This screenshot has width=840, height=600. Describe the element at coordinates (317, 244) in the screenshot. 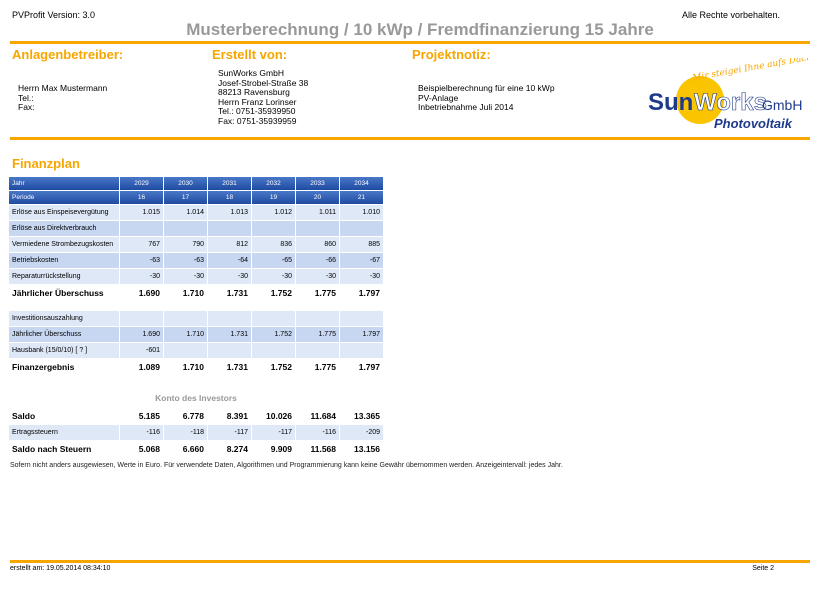

I see `value-cell: 860` at that location.